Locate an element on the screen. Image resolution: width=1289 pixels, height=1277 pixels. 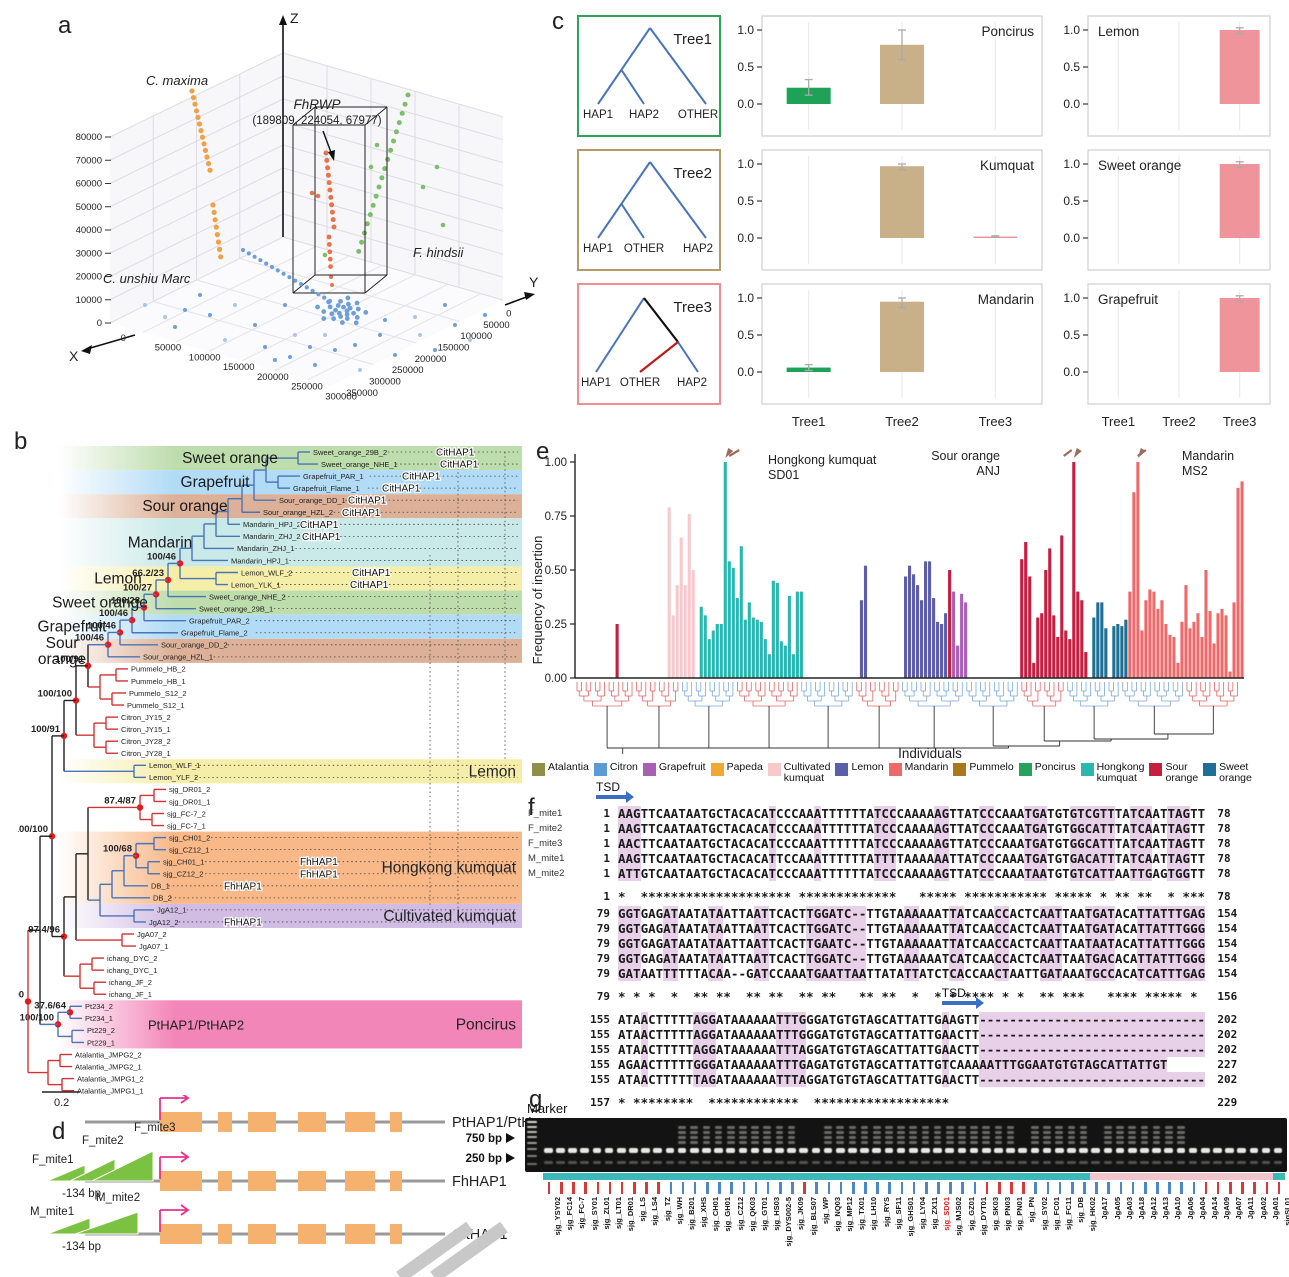
legend-item: Lemon is located at coordinates (859, 769).